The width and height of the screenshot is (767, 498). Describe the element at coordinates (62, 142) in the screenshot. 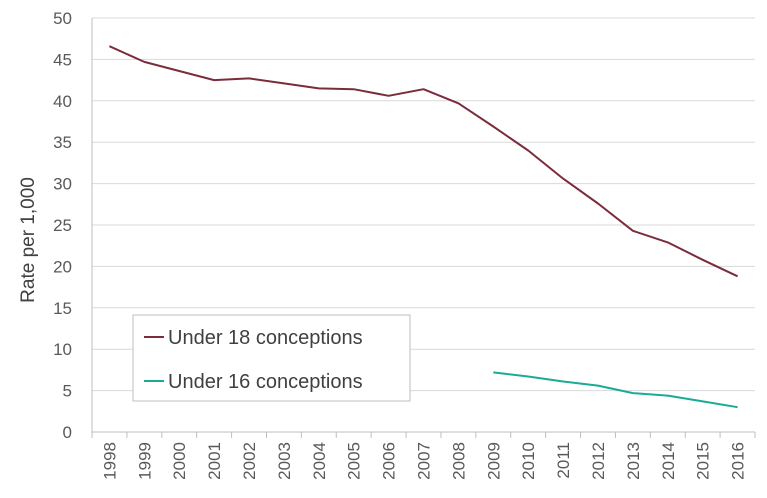

I see `y-tick-label: 35` at that location.